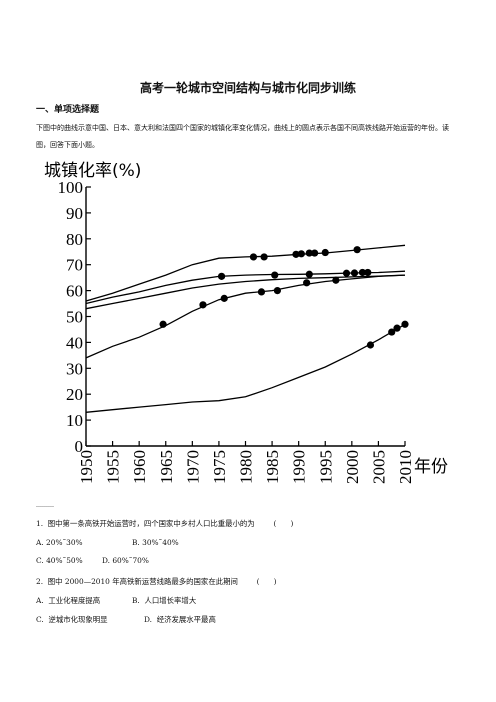  I want to click on q1-option-c: C. 40%˜50%, so click(59, 560).